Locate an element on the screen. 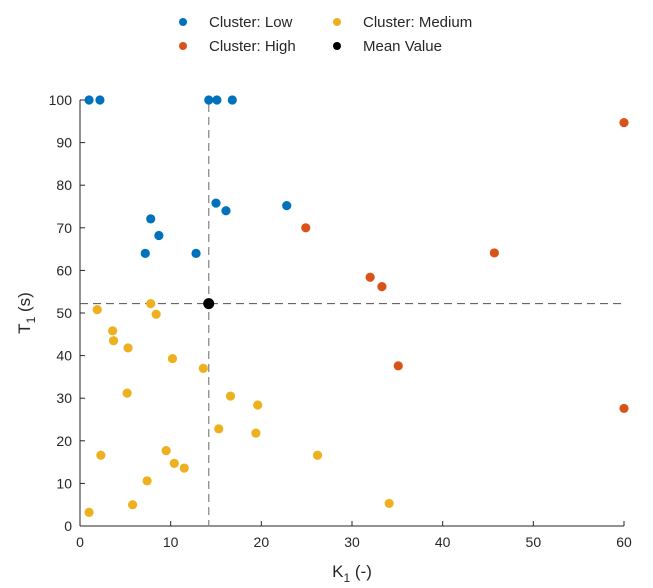  x-axis-label: K1 (-) is located at coordinates (352, 573).